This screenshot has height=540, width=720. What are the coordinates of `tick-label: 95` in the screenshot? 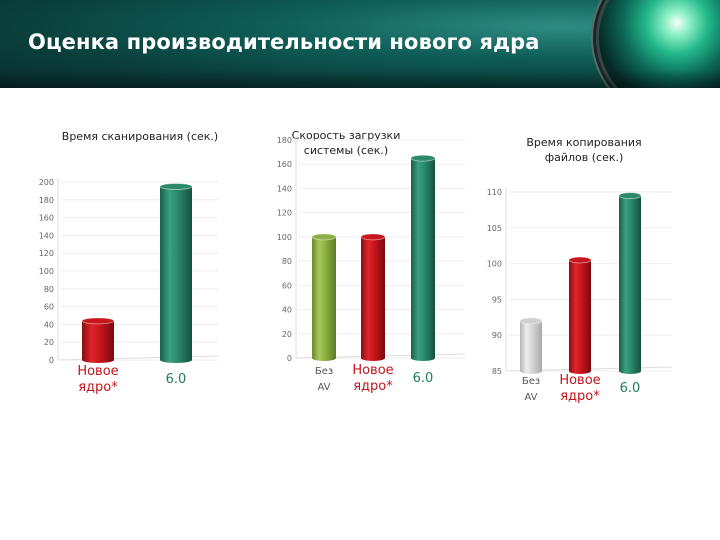 It's located at (497, 299).